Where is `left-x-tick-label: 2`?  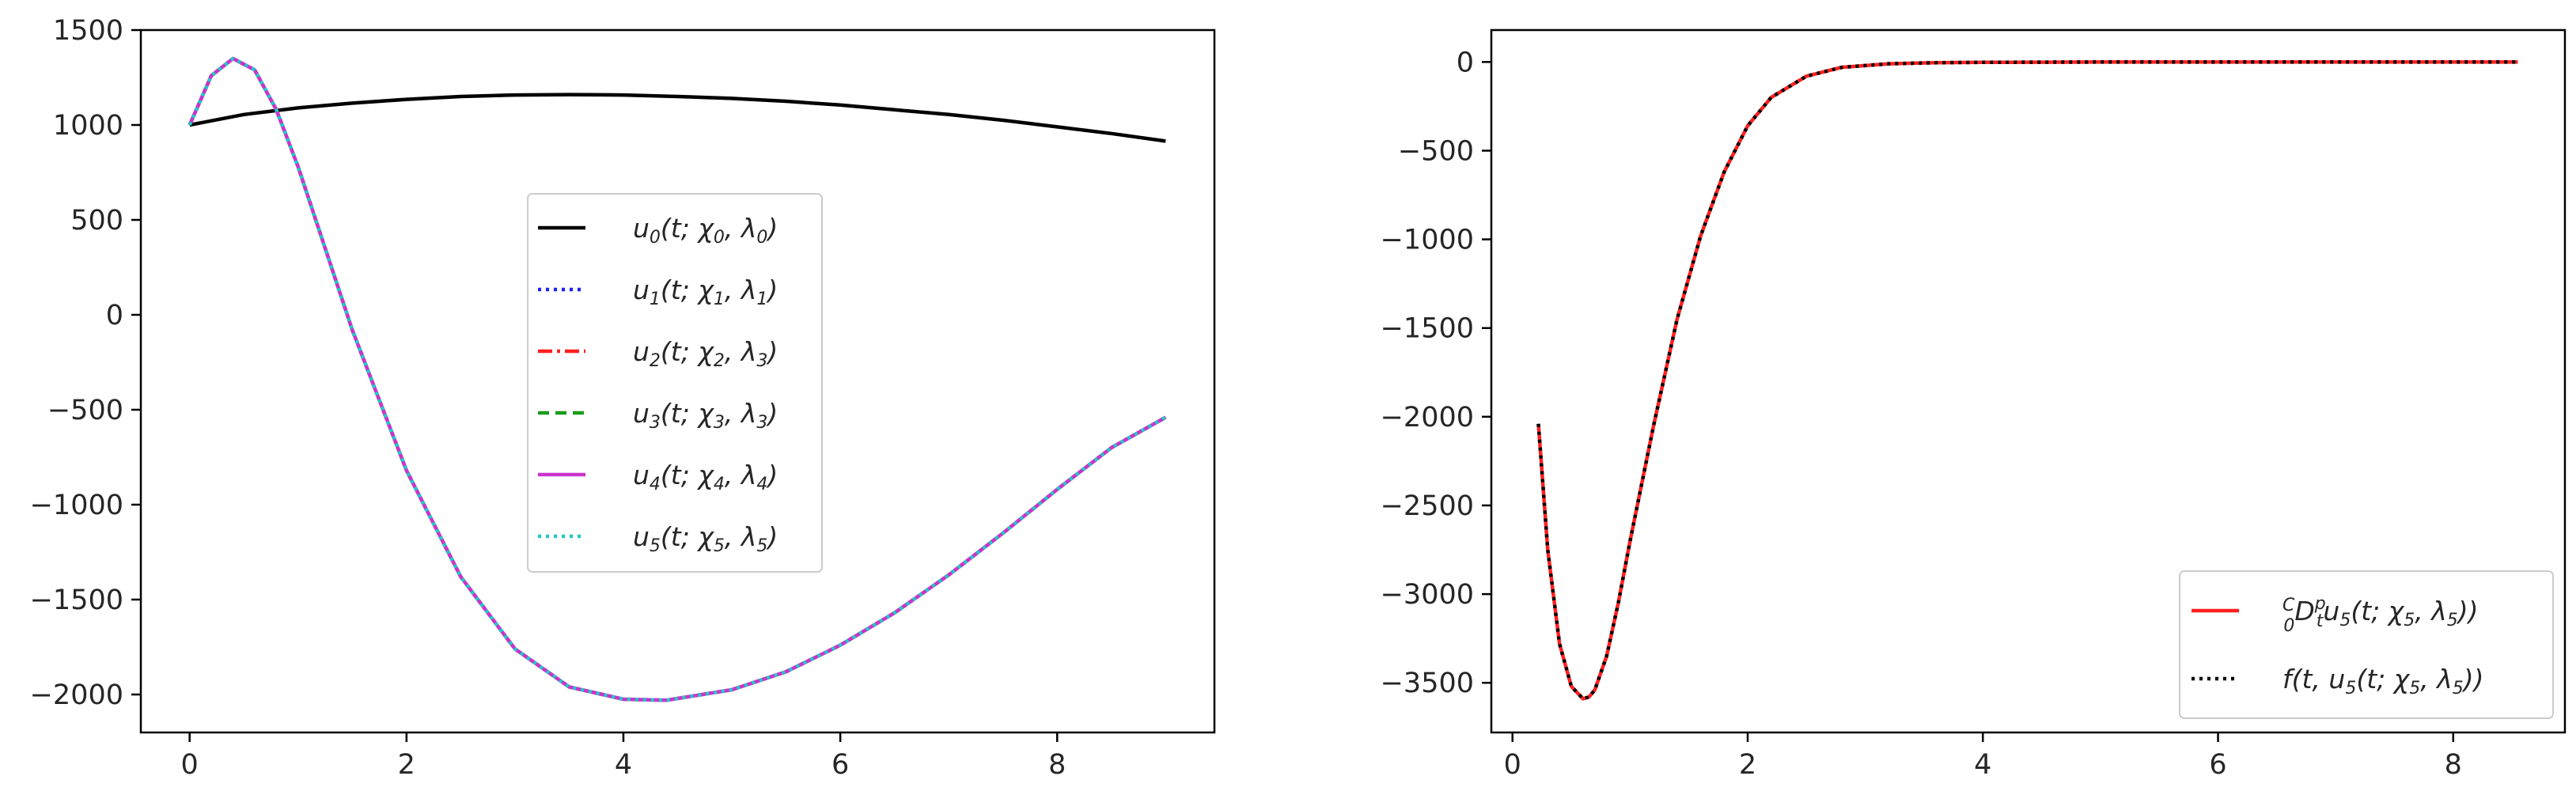 left-x-tick-label: 2 is located at coordinates (406, 765).